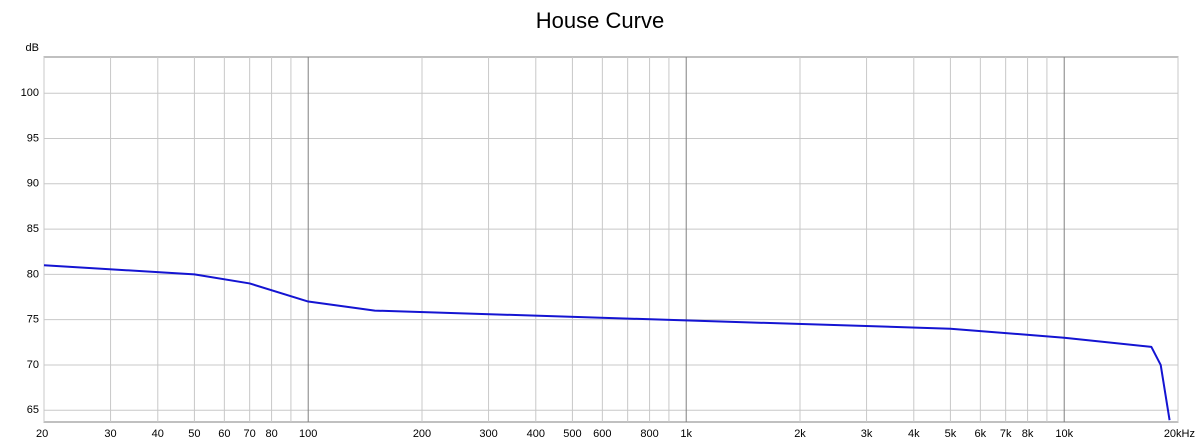 Image resolution: width=1200 pixels, height=444 pixels. I want to click on y-tick-label: 90, so click(33, 184).